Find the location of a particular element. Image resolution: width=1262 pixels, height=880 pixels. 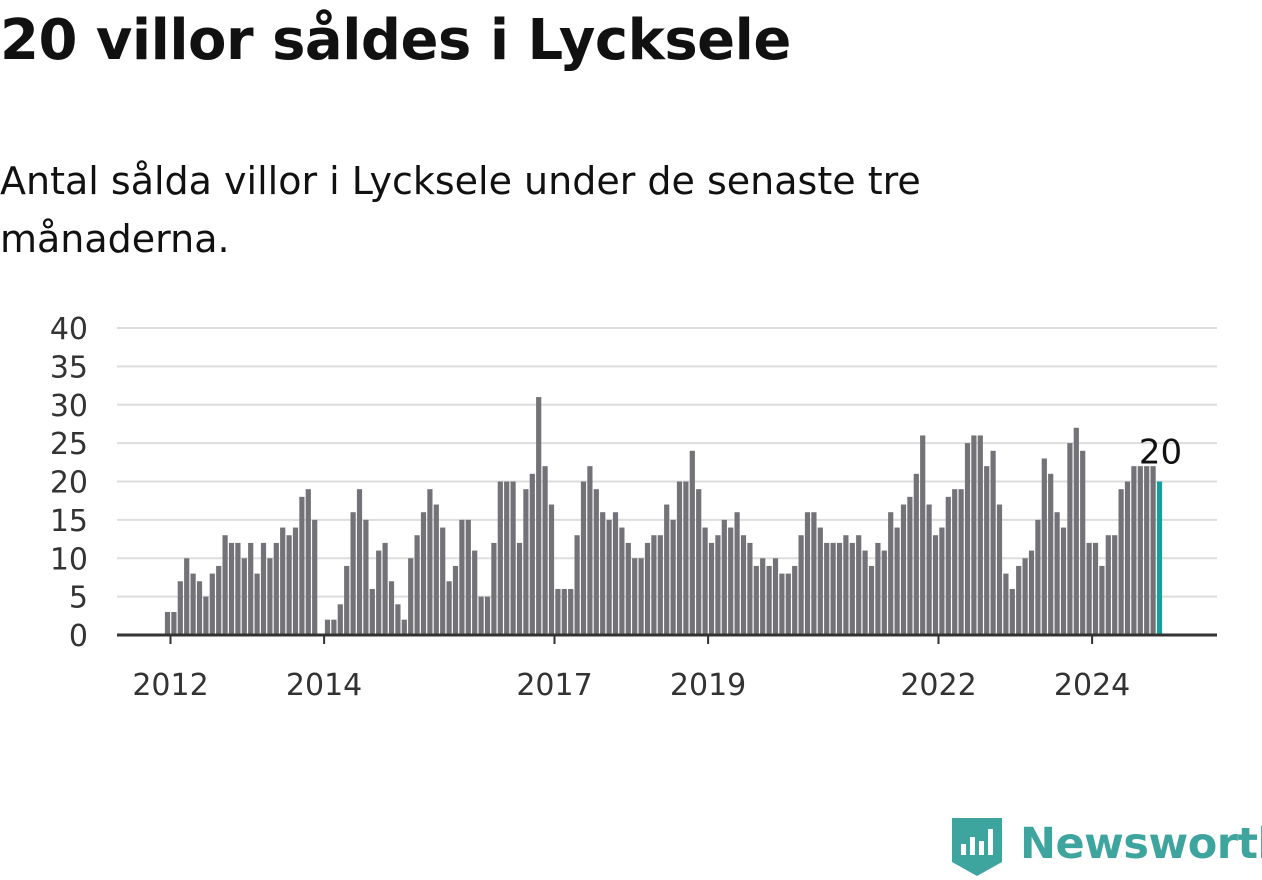

x-tick-label: 2024 is located at coordinates (1092, 685).